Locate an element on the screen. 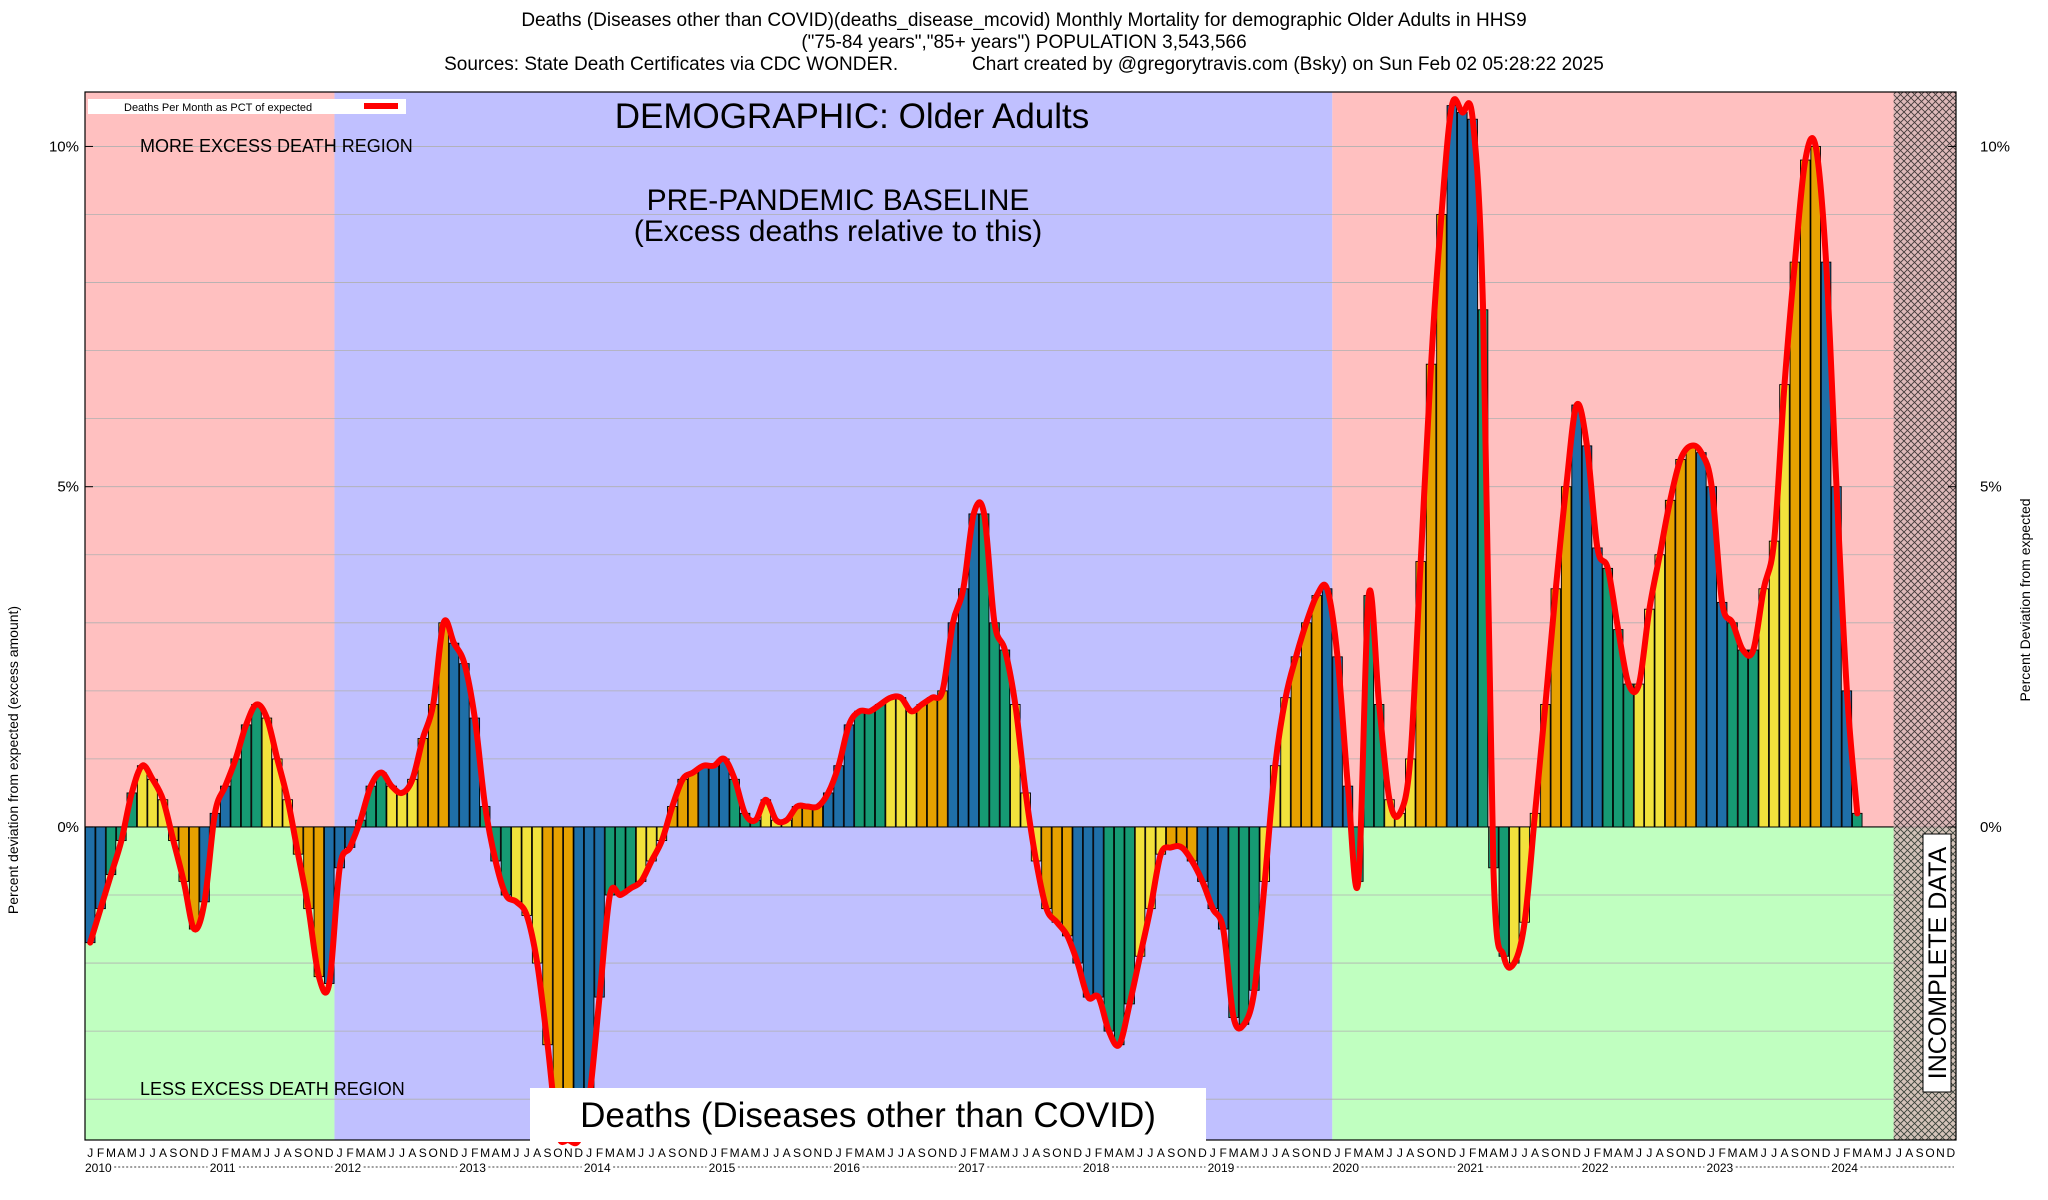 The width and height of the screenshot is (2048, 1200). x-year-label: 2016 is located at coordinates (846, 1168).